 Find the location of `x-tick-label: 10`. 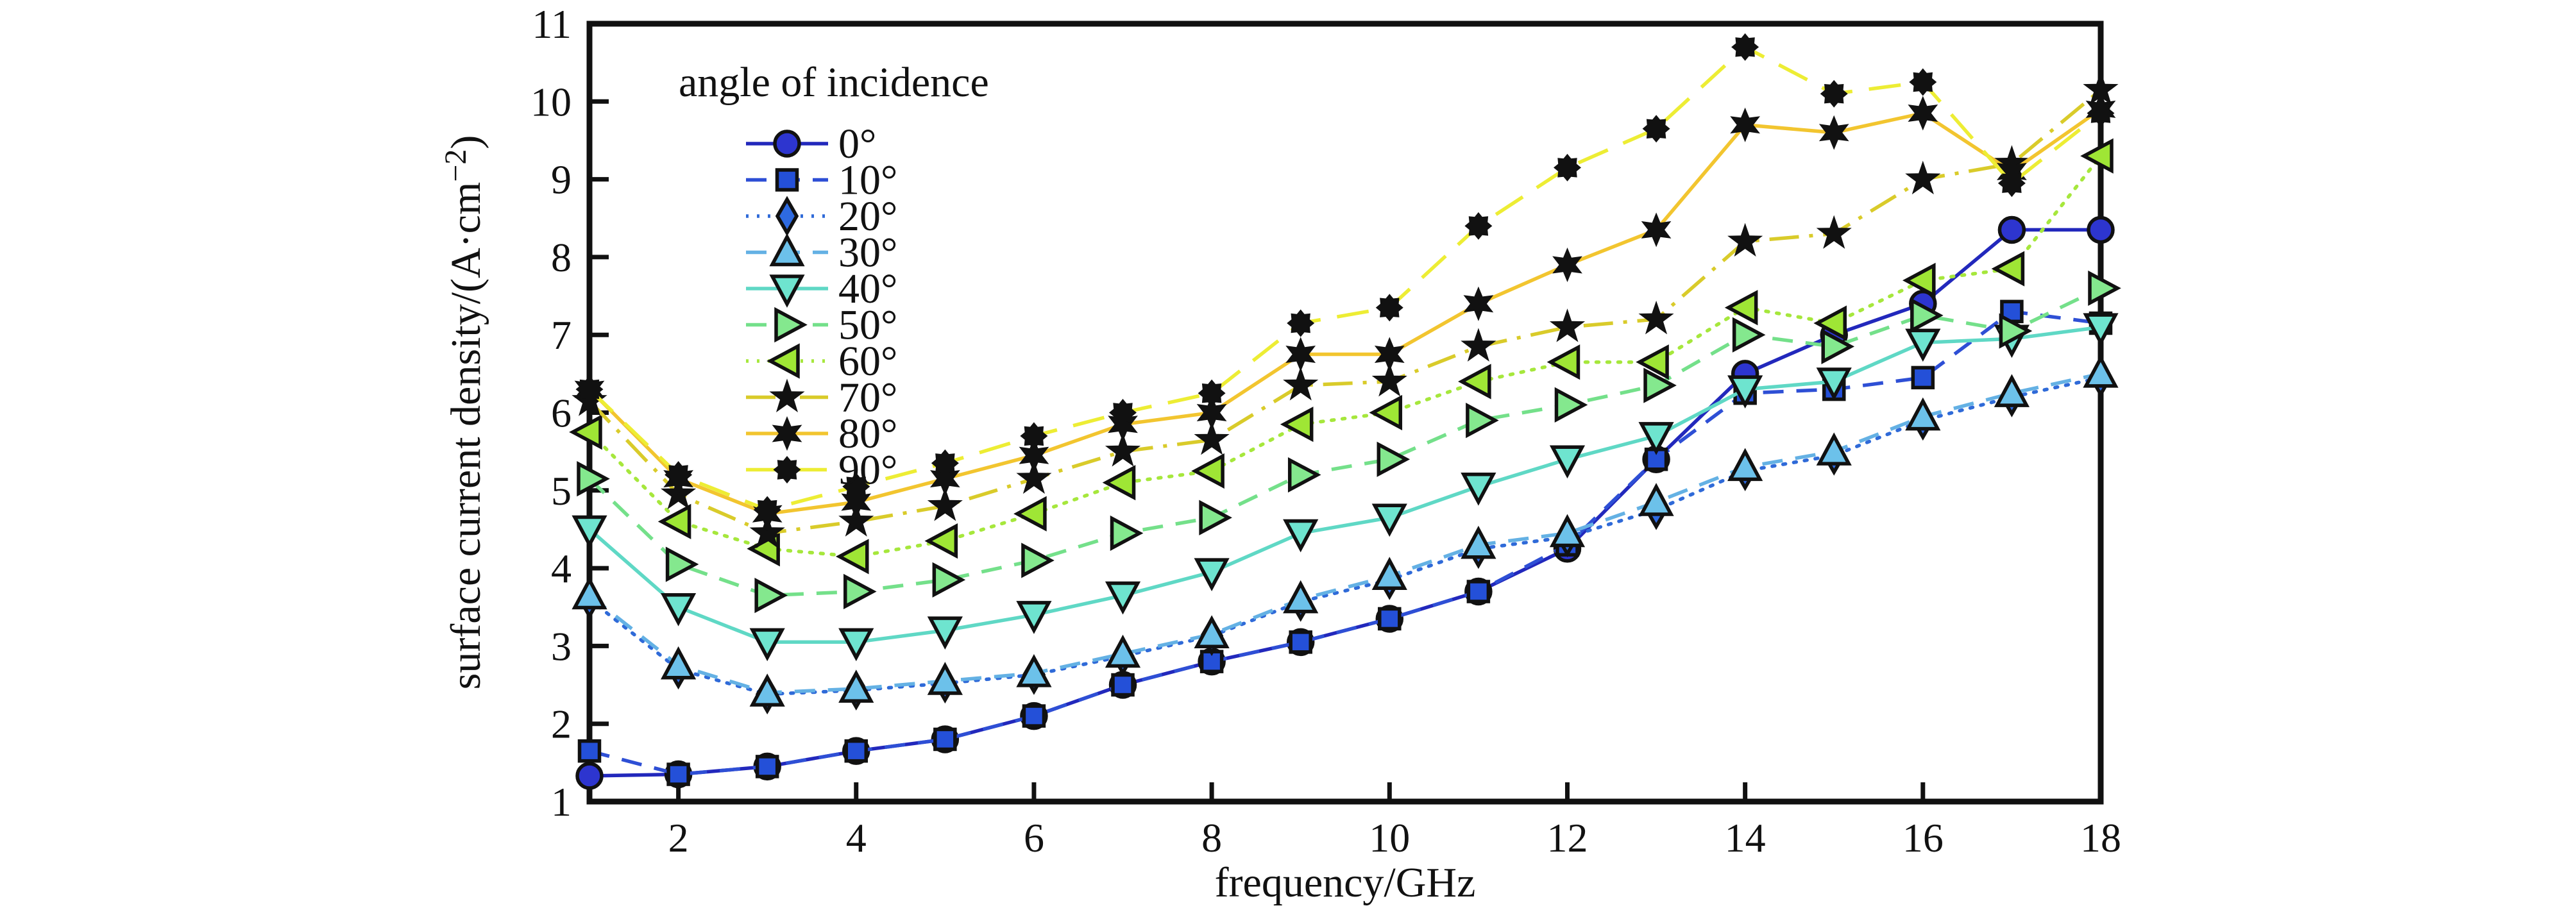

x-tick-label: 10 is located at coordinates (1389, 838).